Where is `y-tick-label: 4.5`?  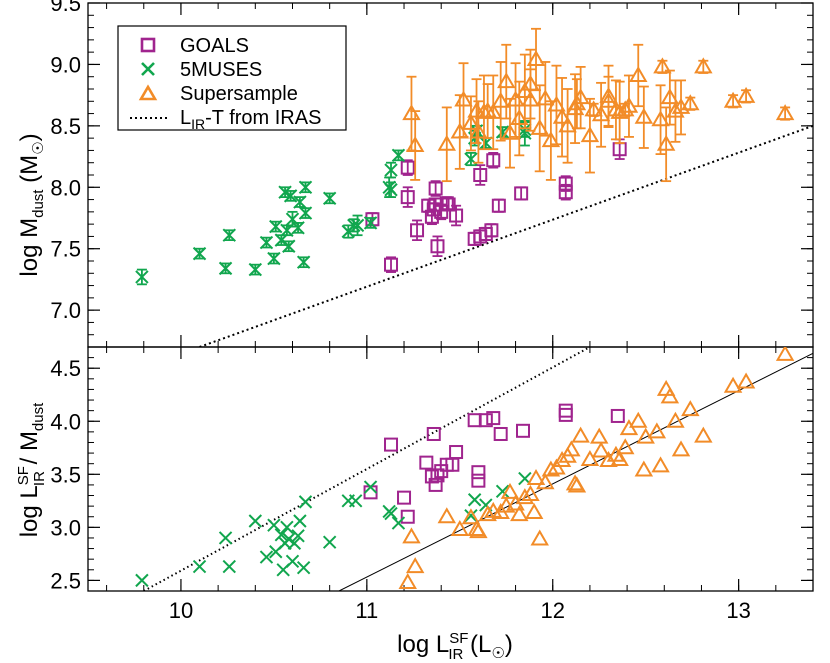
y-tick-label: 4.5 is located at coordinates (65, 368).